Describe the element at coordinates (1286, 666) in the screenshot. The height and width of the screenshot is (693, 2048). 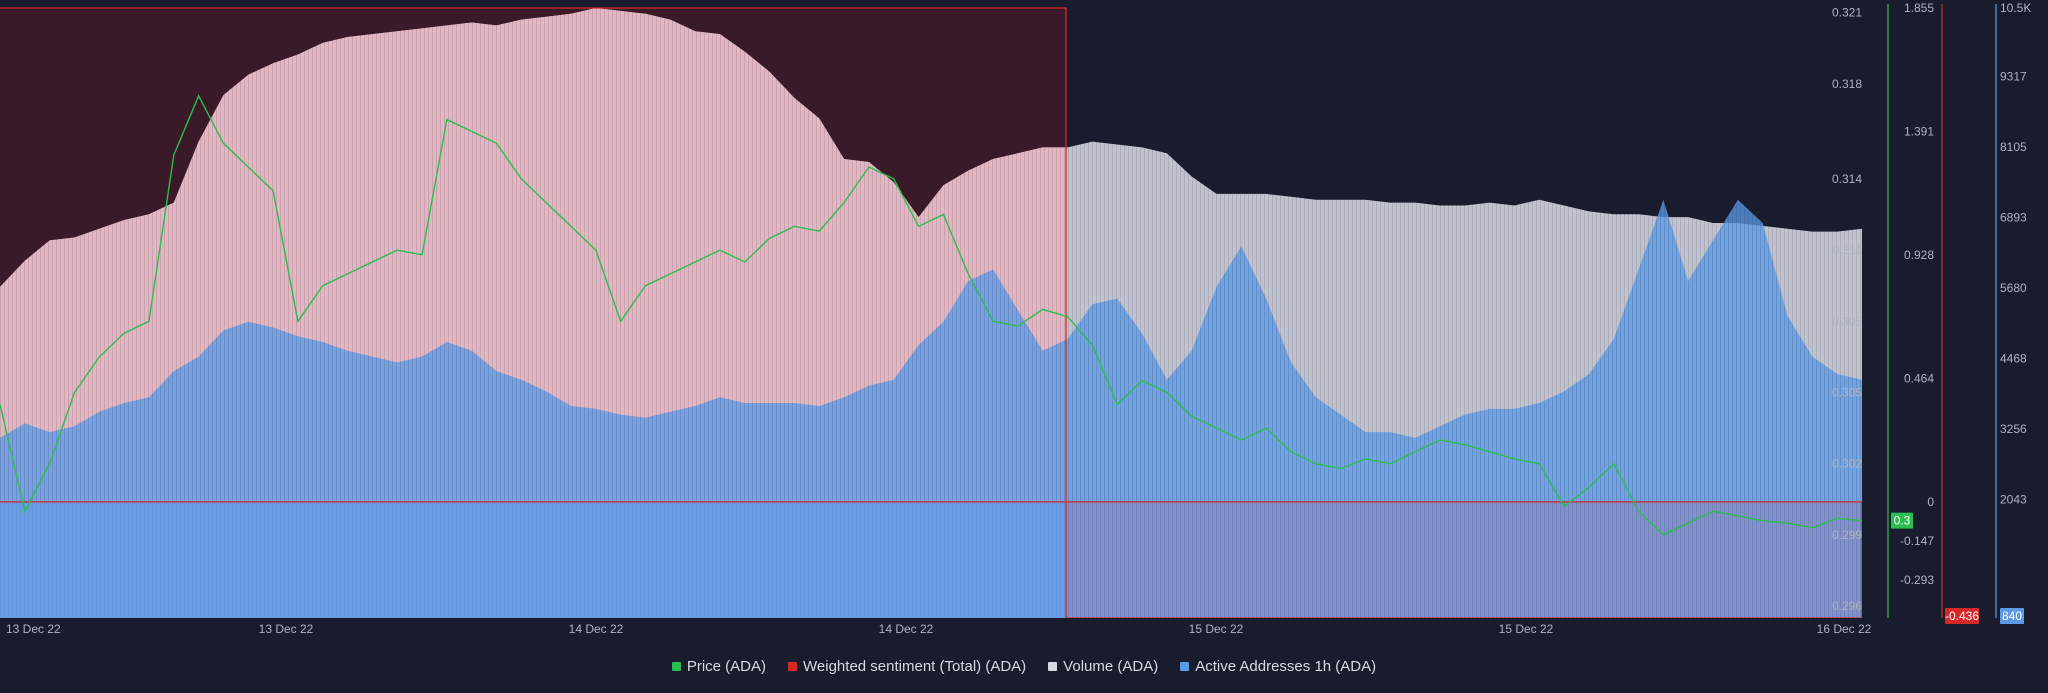
I see `legend-label-active-addresses: Active Addresses 1h (ADA)` at that location.